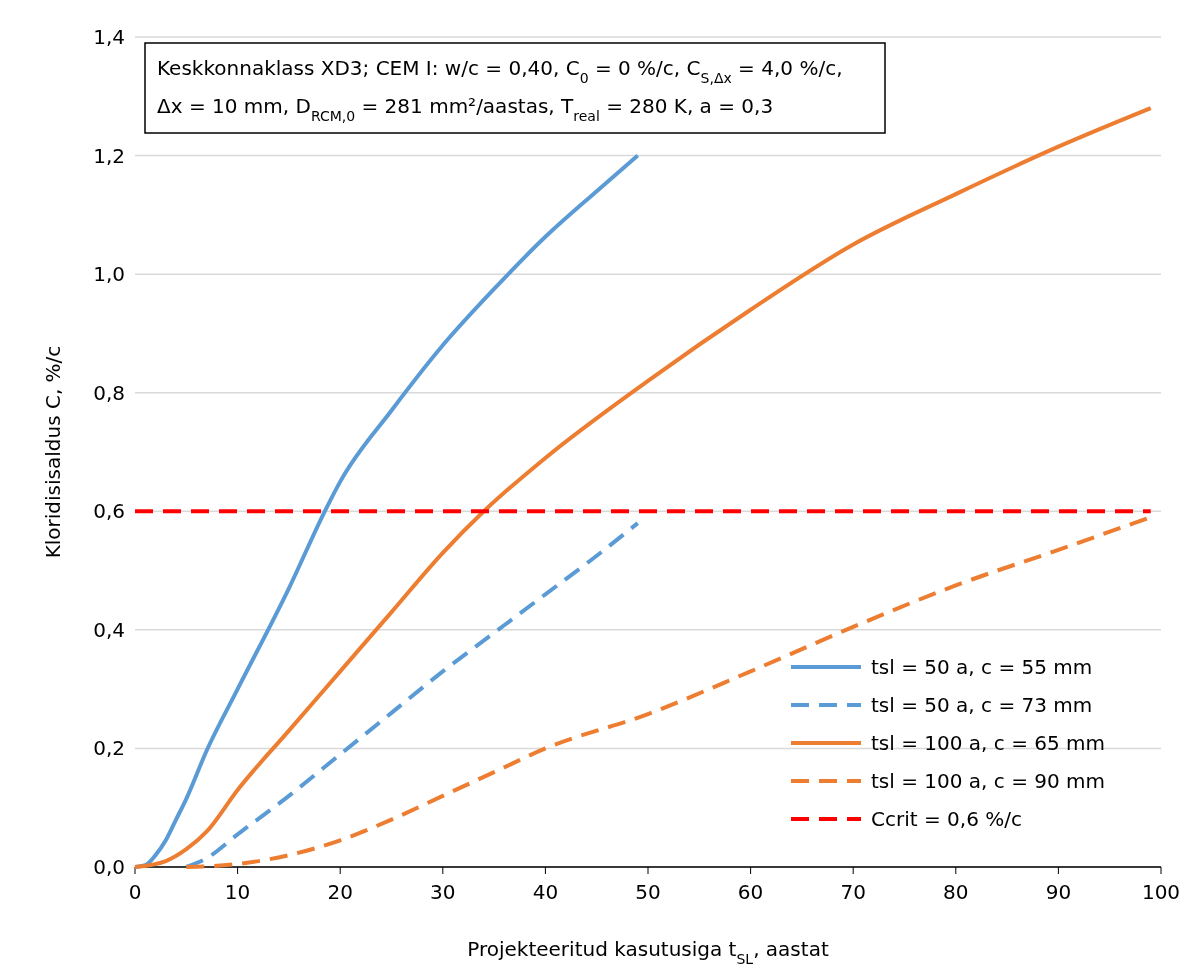 The width and height of the screenshot is (1196, 974). What do you see at coordinates (750, 892) in the screenshot?
I see `x-tick-label: 60` at bounding box center [750, 892].